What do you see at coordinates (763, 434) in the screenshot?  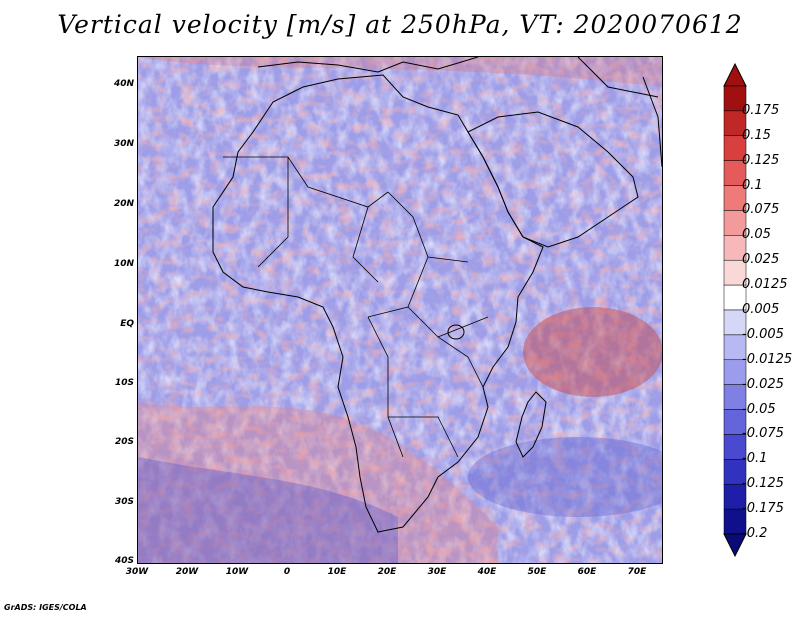 I see `colorbar-level-label: -0.075` at bounding box center [763, 434].